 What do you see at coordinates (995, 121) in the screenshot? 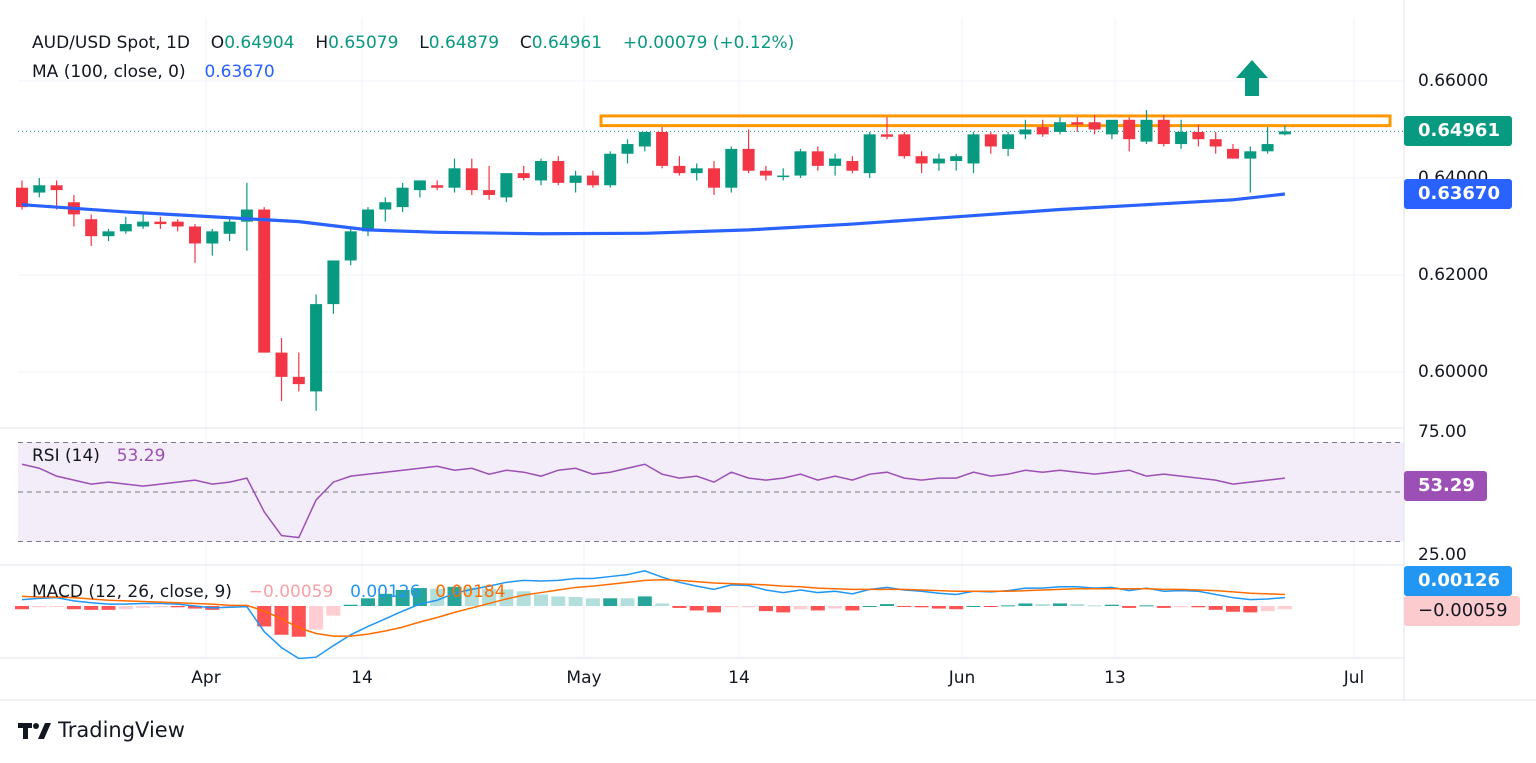
I see `resistance-zone` at bounding box center [995, 121].